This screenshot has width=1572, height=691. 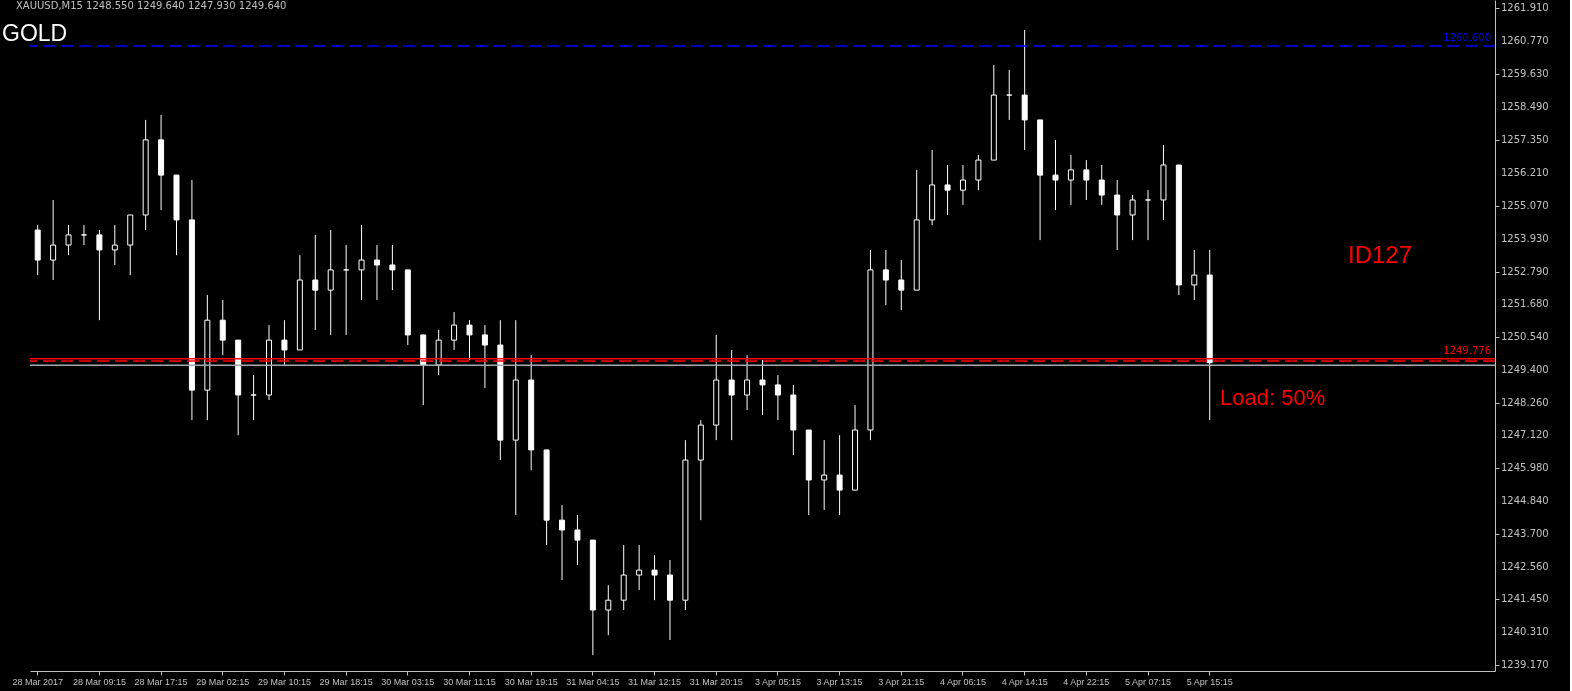 I want to click on x-tick-label: 5 Apr 07:15, so click(x=1148, y=681).